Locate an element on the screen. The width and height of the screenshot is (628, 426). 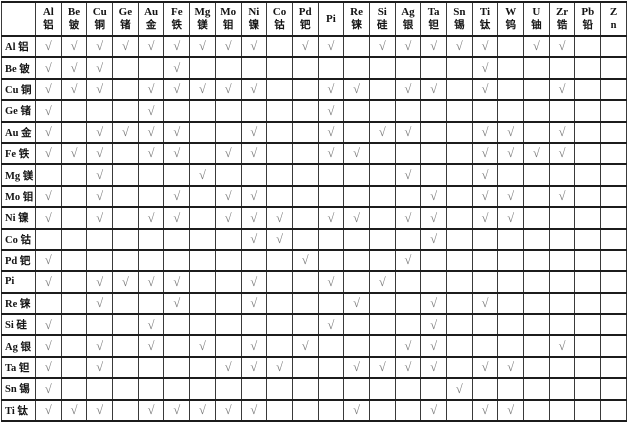
column-header-mo: Mo 钼 is located at coordinates (228, 19).